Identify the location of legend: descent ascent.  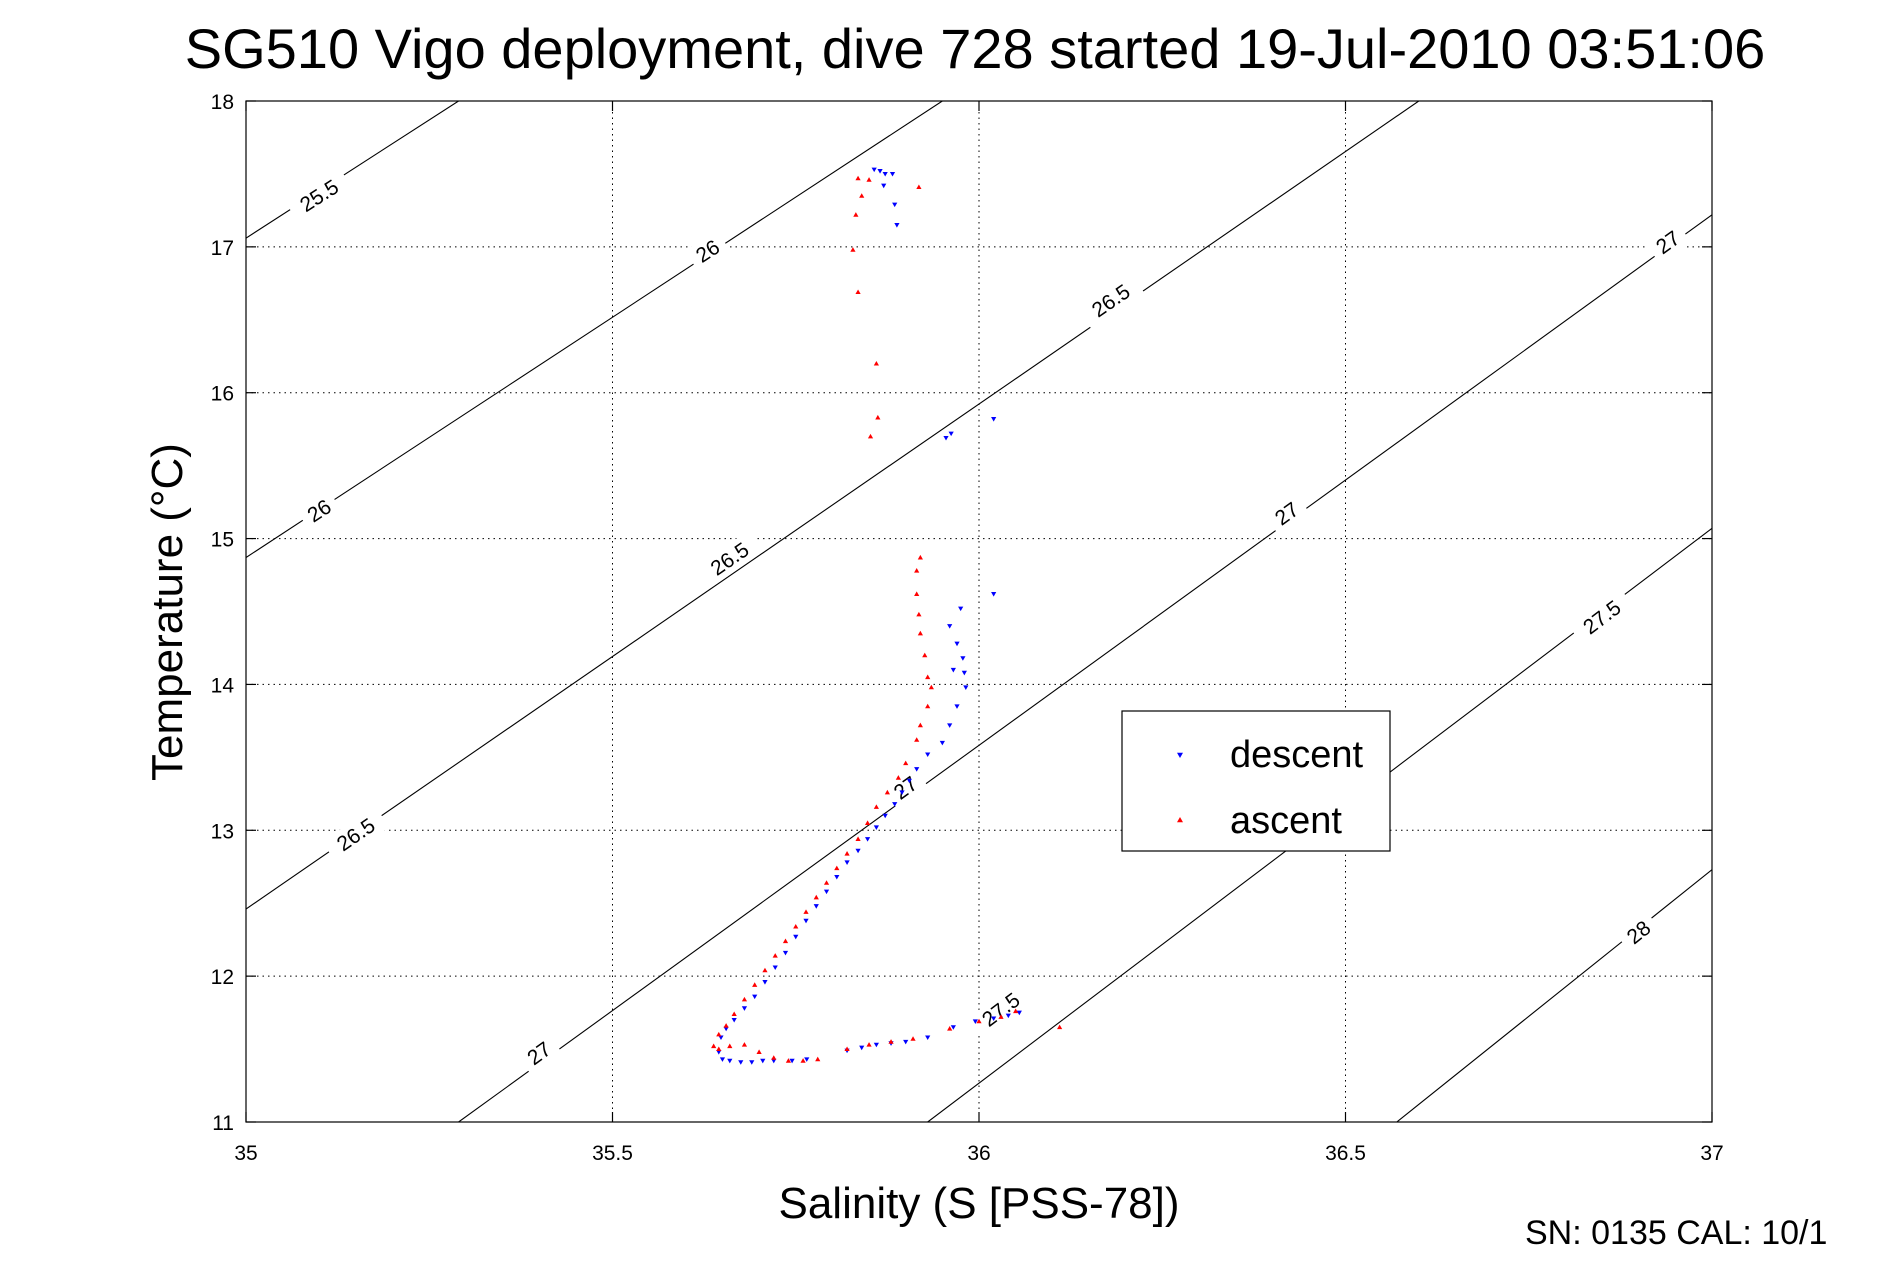
(1256, 781).